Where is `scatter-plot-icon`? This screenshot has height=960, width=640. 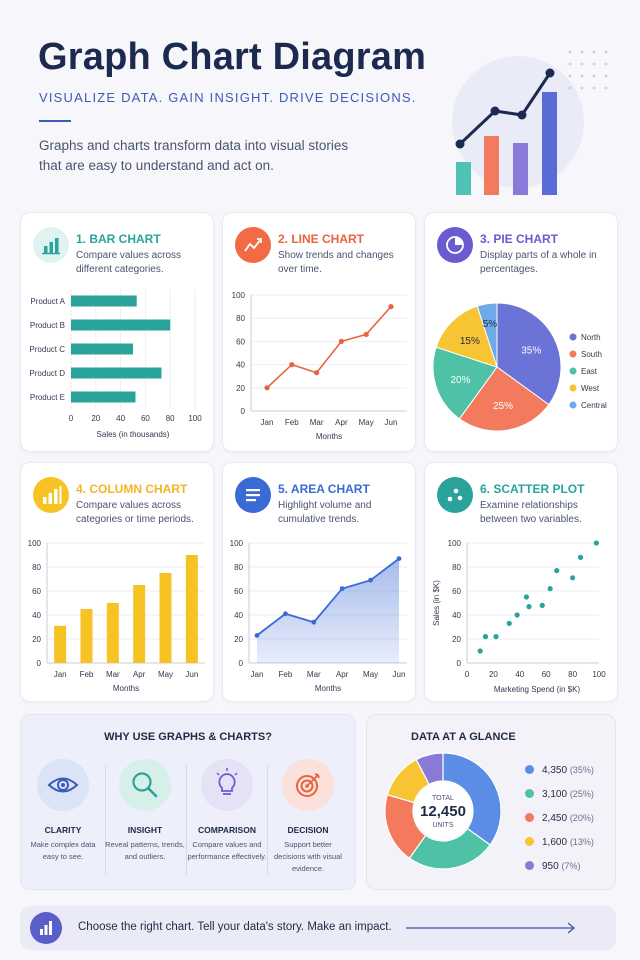
scatter-plot-icon is located at coordinates (455, 495).